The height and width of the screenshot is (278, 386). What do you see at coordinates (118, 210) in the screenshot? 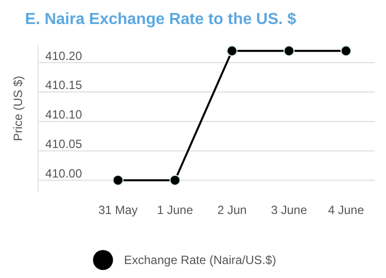
I see `x-tick-label: 31 May` at bounding box center [118, 210].